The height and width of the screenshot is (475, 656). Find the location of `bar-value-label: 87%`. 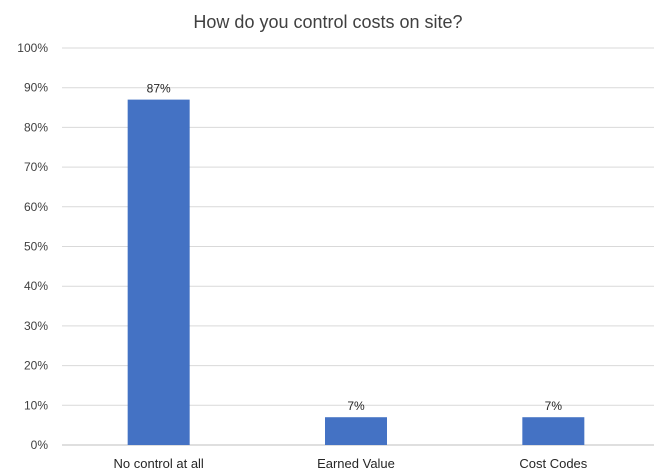

bar-value-label: 87% is located at coordinates (159, 89).